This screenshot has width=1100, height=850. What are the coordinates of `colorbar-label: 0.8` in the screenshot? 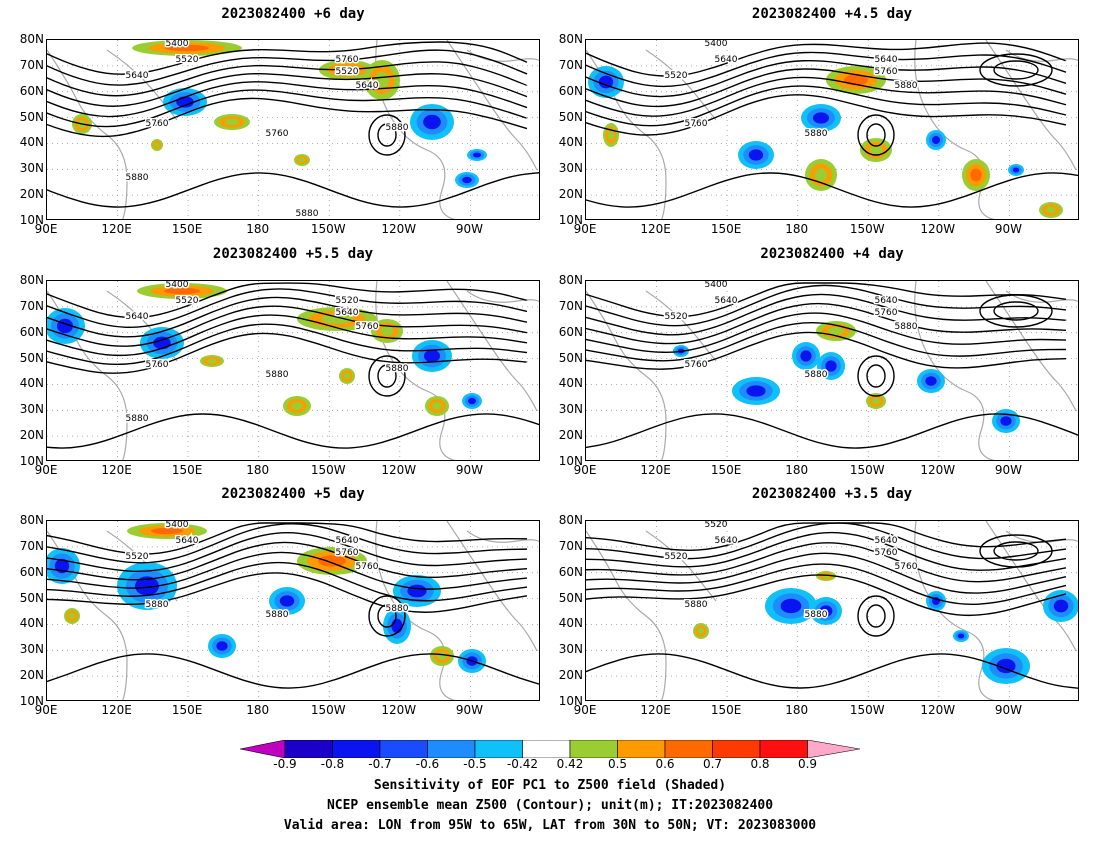 It's located at (760, 764).